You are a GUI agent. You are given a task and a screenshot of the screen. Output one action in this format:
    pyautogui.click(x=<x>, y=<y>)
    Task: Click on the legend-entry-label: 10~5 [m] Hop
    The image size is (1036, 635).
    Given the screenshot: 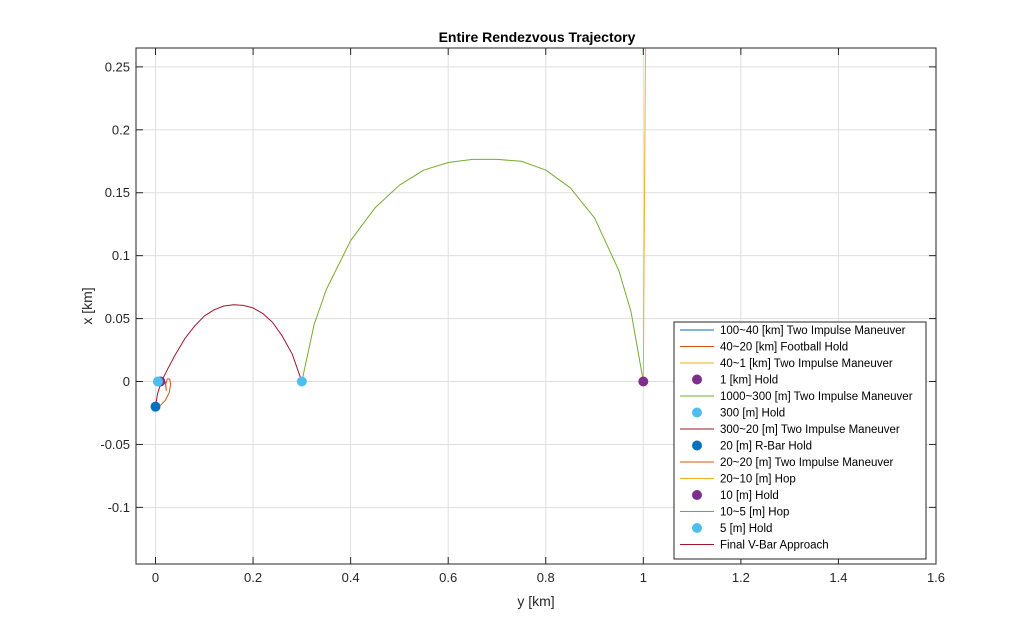 What is the action you would take?
    pyautogui.click(x=754, y=513)
    